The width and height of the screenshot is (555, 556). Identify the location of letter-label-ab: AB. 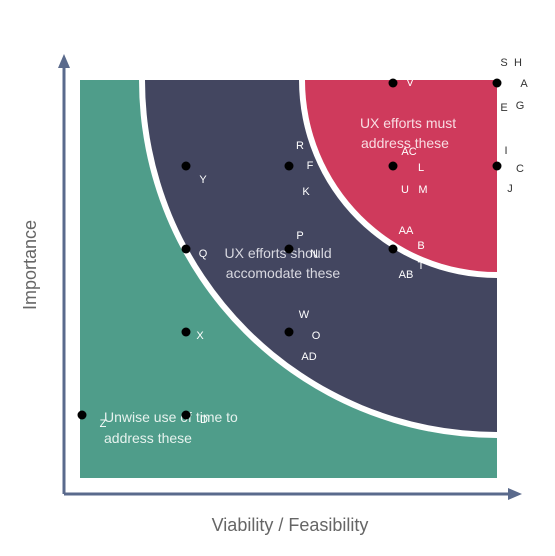
(406, 275).